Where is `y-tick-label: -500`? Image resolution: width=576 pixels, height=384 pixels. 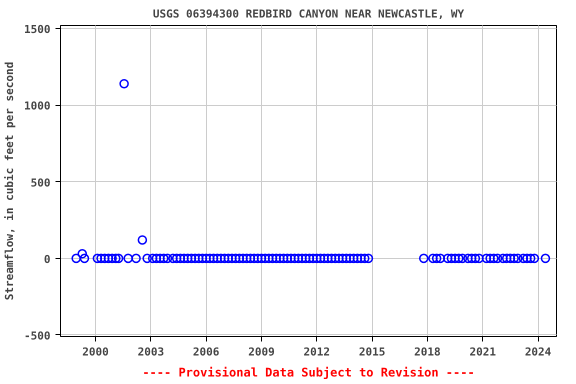 y-tick-label: -500 is located at coordinates (37, 335).